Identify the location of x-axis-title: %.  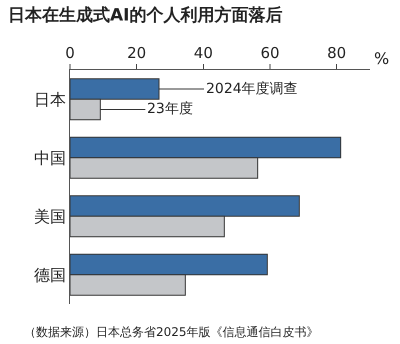
(382, 58).